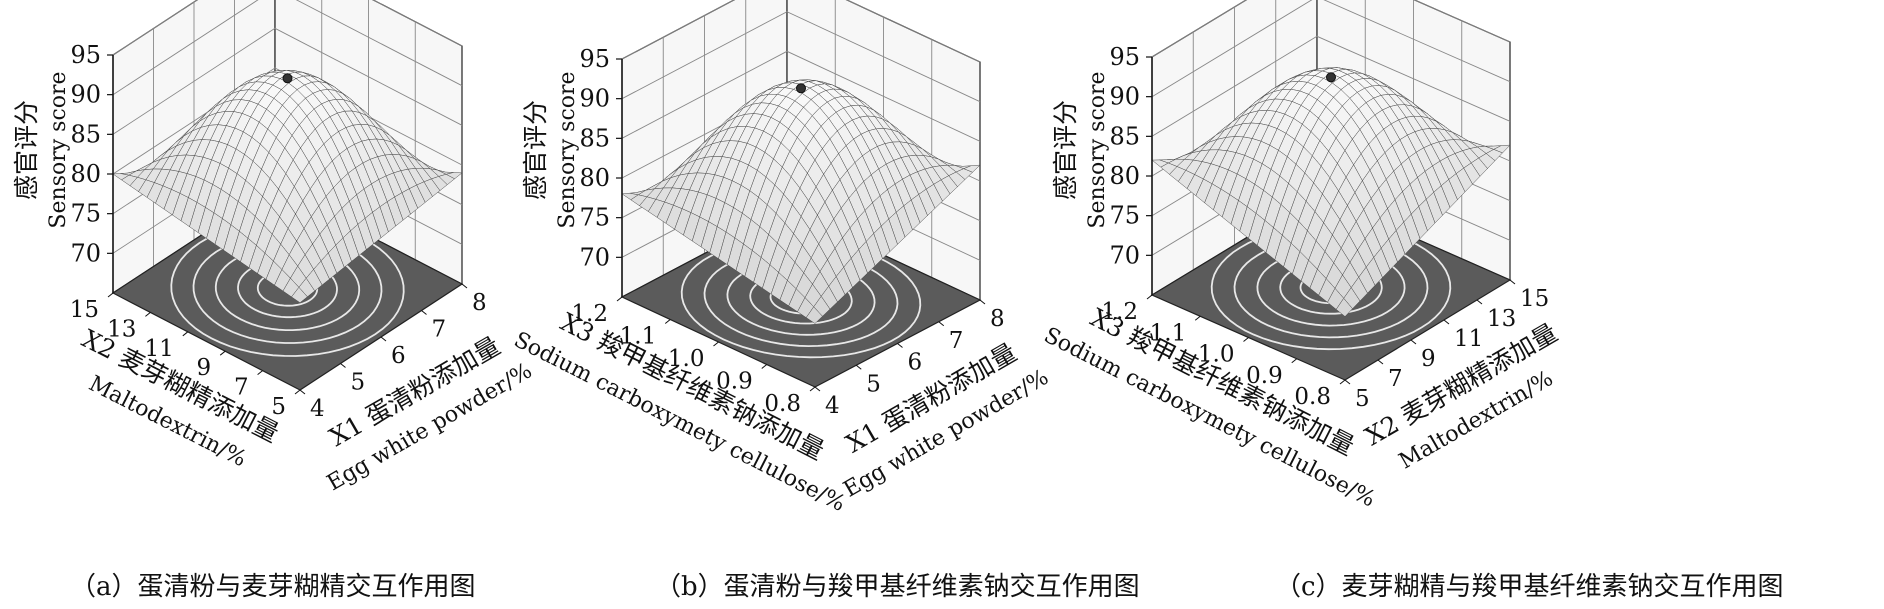 This screenshot has height=609, width=1884. I want to click on left-axis-tick-label: 11, so click(159, 349).